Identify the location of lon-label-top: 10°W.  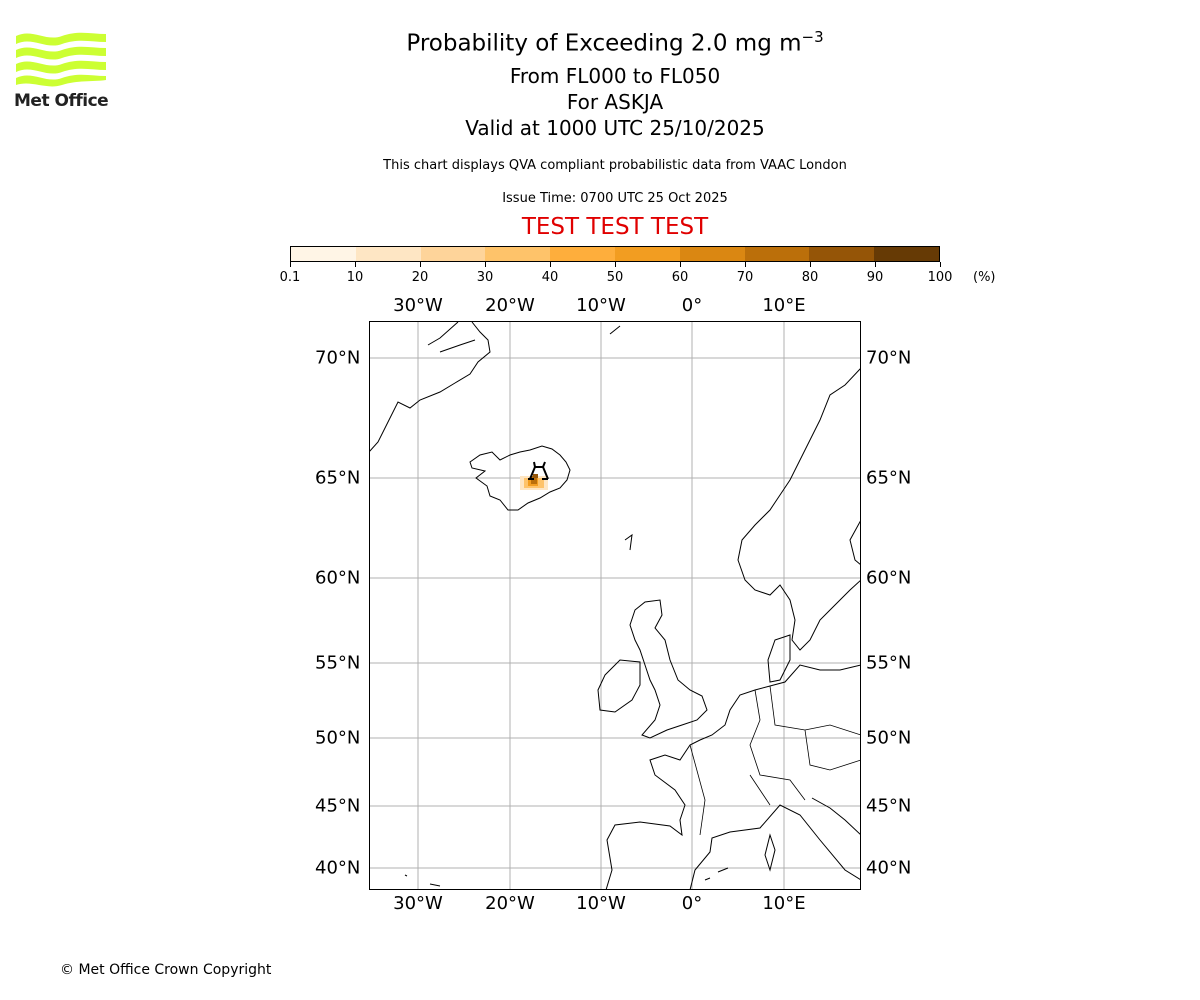
(601, 305).